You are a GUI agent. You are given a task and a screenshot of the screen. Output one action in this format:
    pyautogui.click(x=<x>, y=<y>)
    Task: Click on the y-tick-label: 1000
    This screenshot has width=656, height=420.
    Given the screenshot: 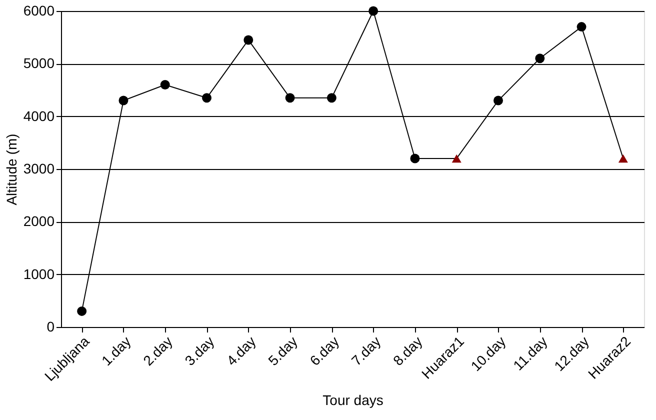 What is the action you would take?
    pyautogui.click(x=39, y=274)
    